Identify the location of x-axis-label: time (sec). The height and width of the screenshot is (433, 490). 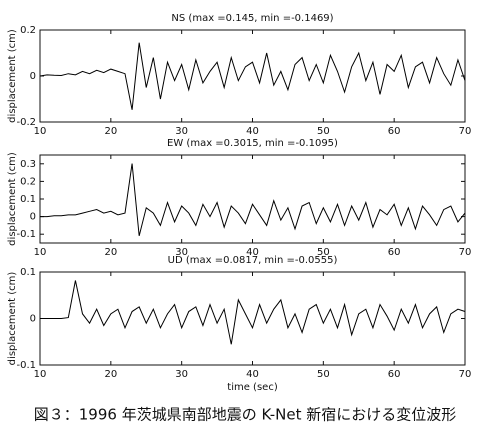
(252, 387).